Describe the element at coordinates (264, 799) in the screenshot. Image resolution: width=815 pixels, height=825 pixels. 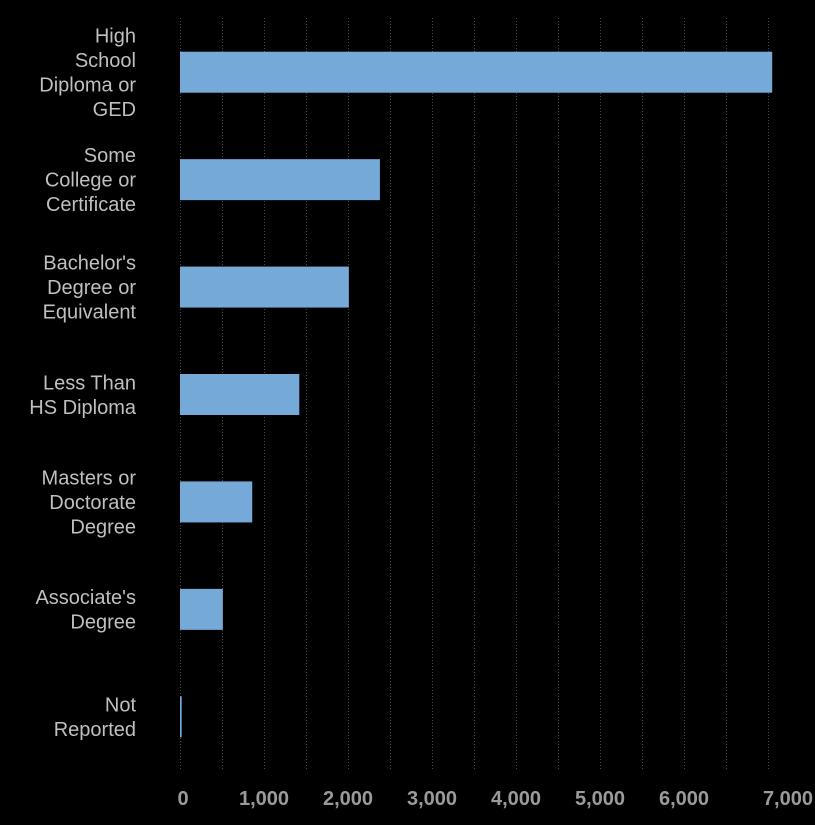
I see `x-tick-label: 1,000` at that location.